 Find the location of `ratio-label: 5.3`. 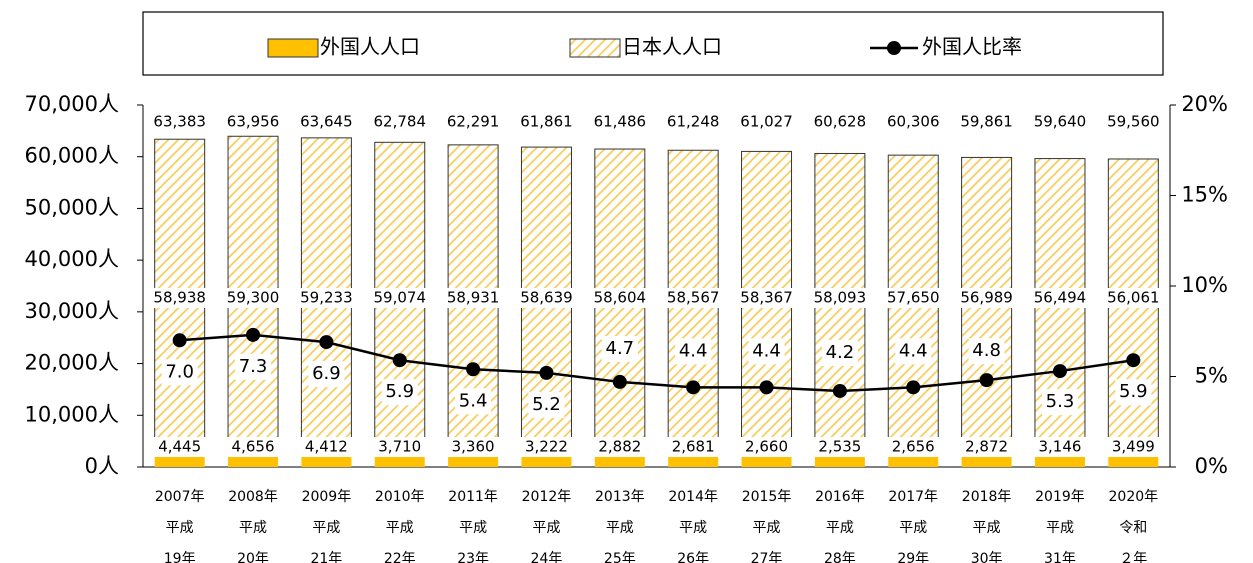

ratio-label: 5.3 is located at coordinates (1060, 401).